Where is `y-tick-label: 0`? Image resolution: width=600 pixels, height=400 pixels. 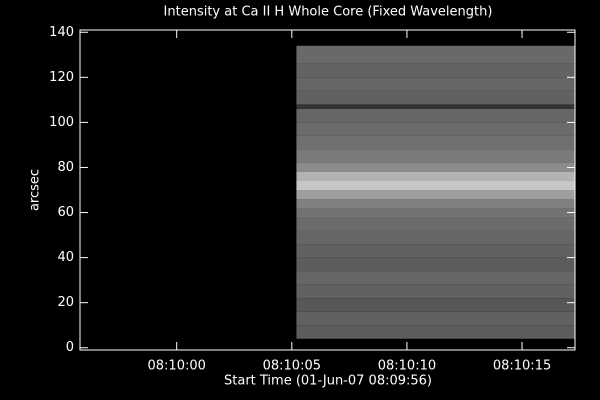 y-tick-label: 0 is located at coordinates (70, 347).